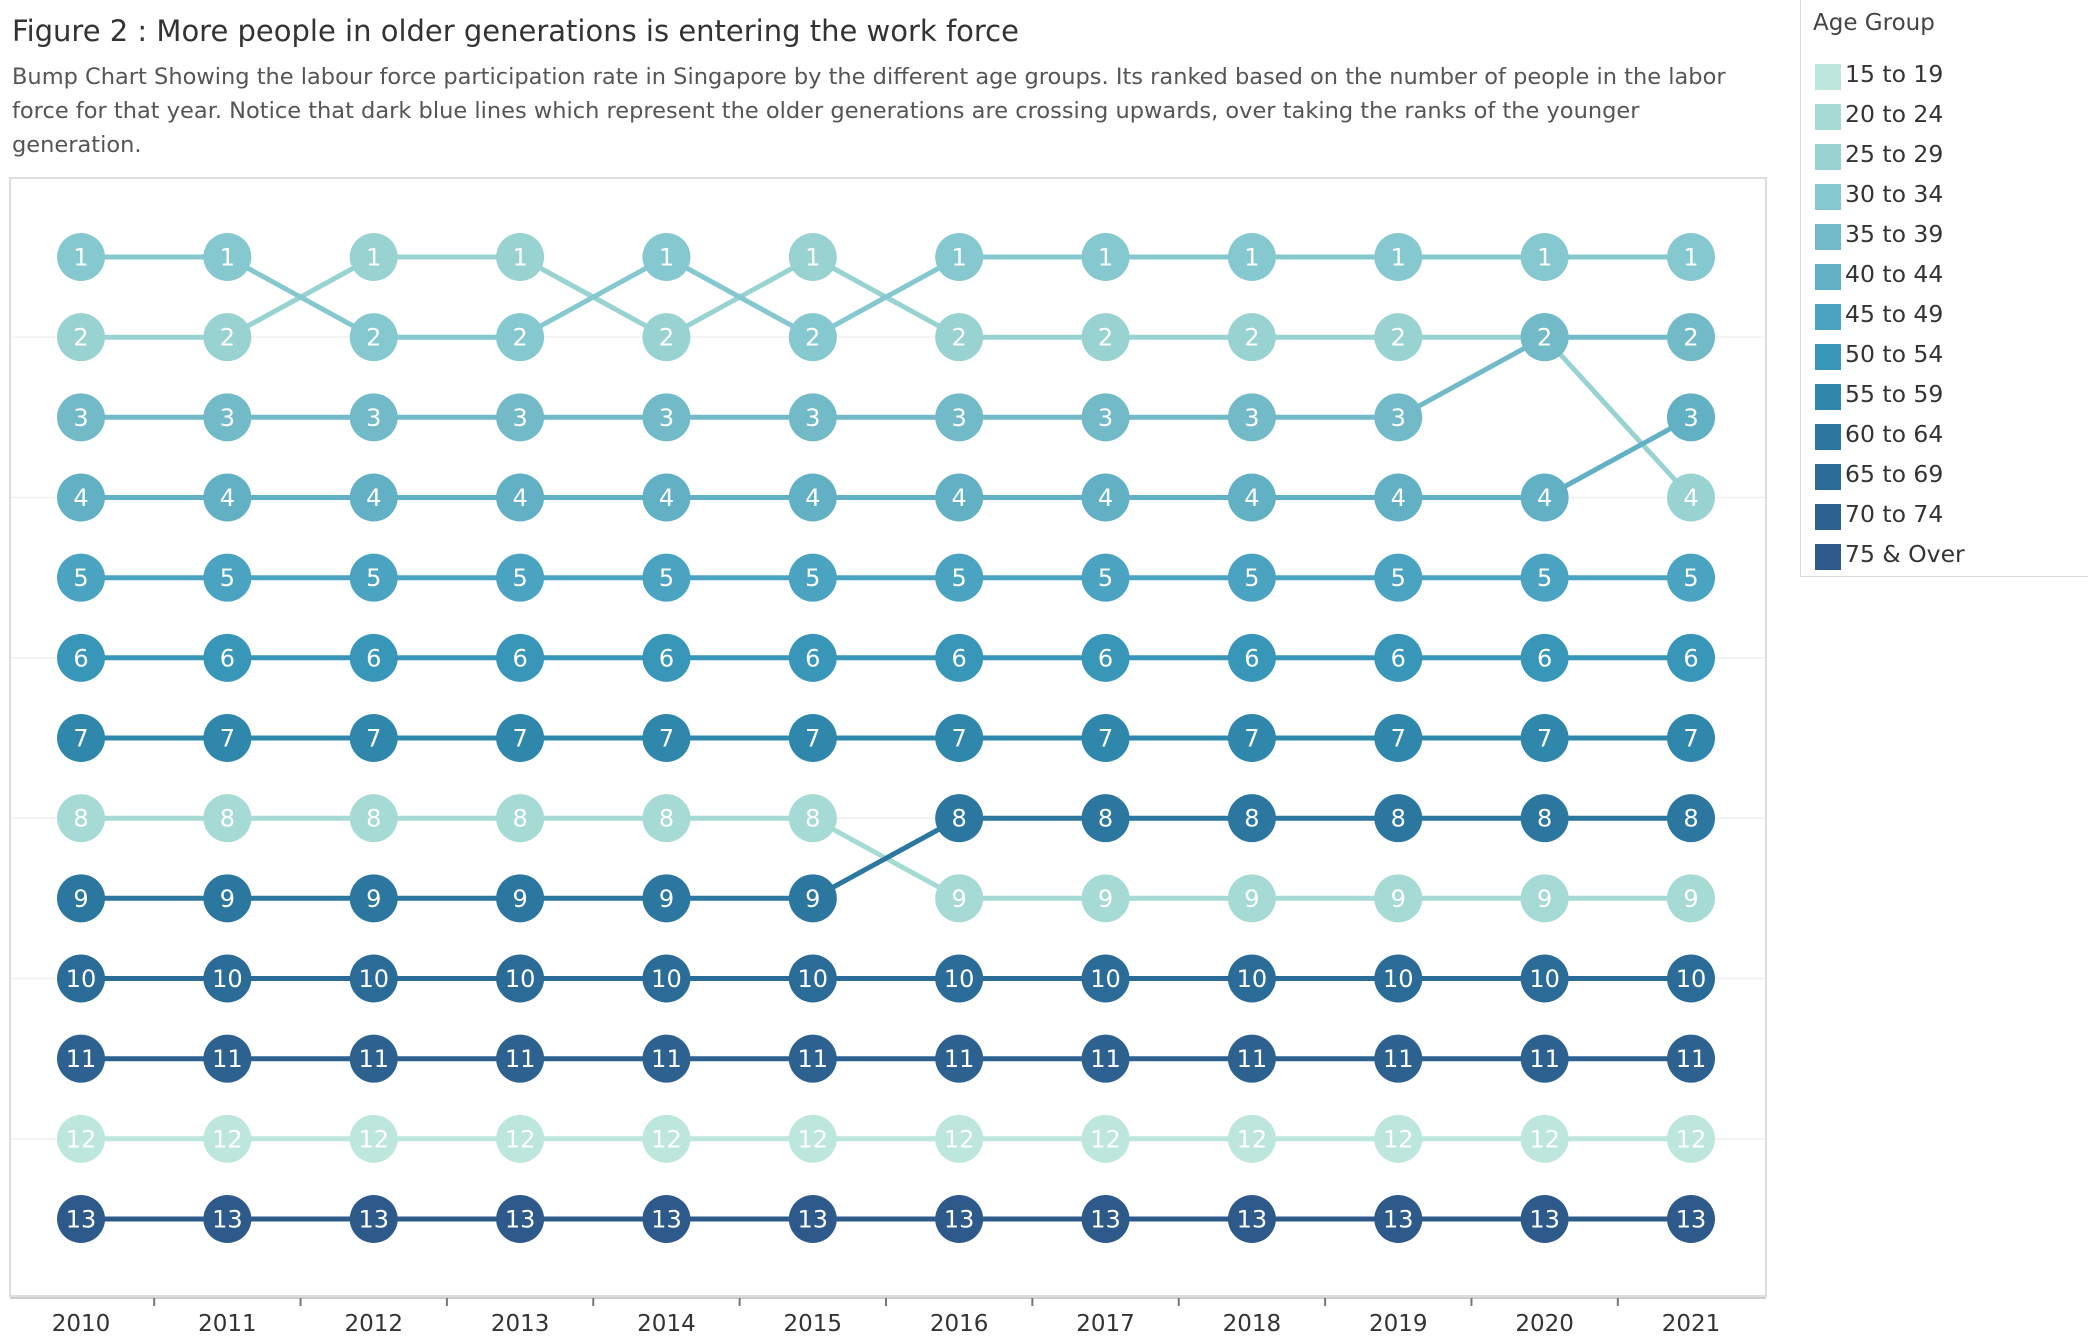 The image size is (2088, 1340). I want to click on legend-item: 45 to 49, so click(1944, 316).